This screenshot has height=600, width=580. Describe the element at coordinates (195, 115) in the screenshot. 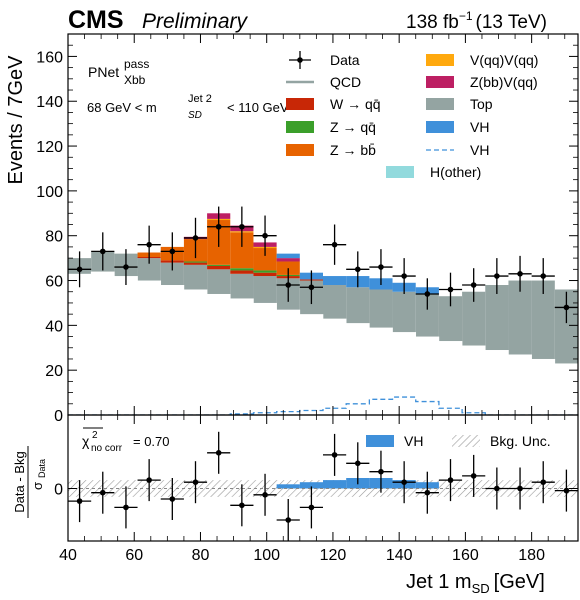

I see `mass-window-sub: SD` at that location.